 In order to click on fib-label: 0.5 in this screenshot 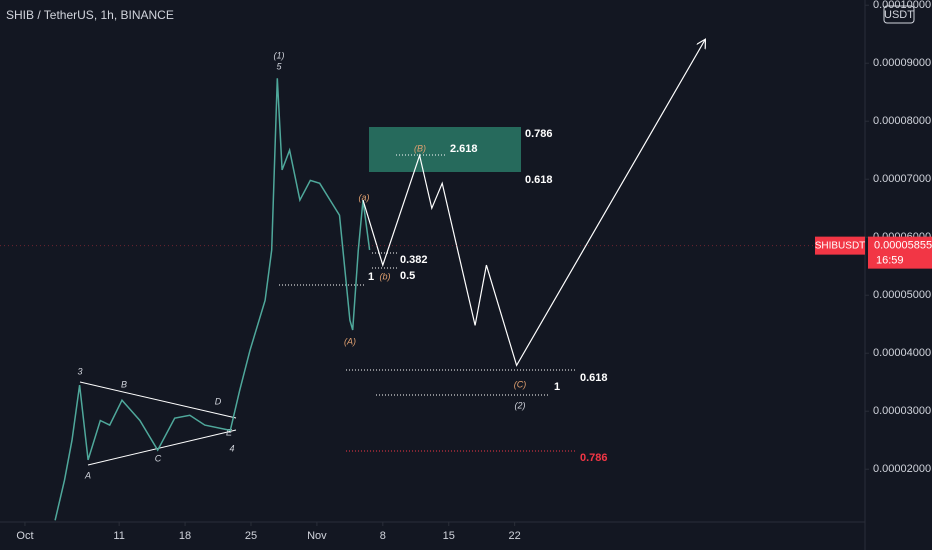, I will do `click(407, 276)`.